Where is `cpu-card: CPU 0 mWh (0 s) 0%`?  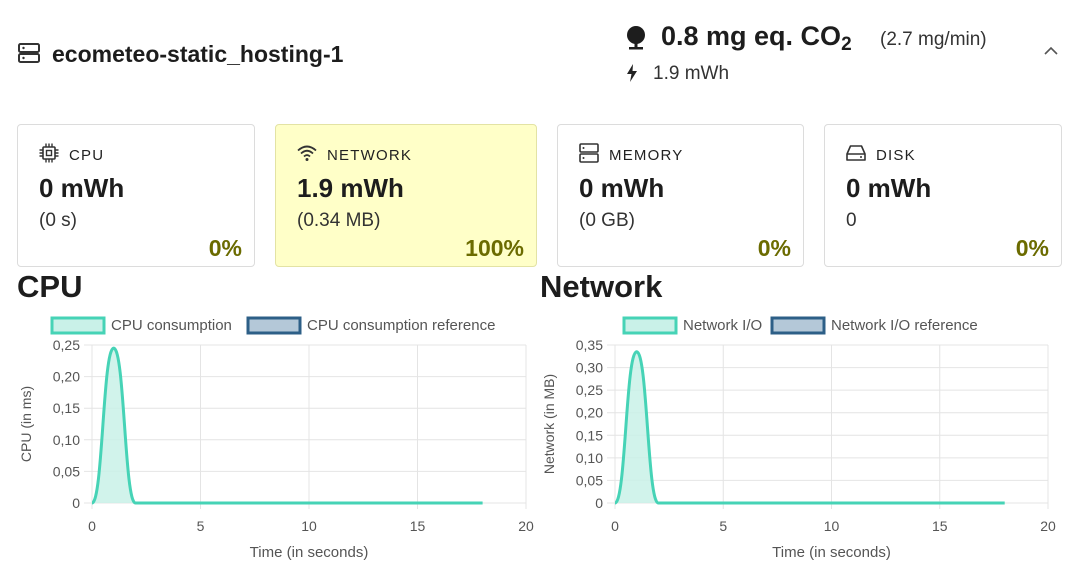
cpu-card: CPU 0 mWh (0 s) 0% is located at coordinates (136, 195).